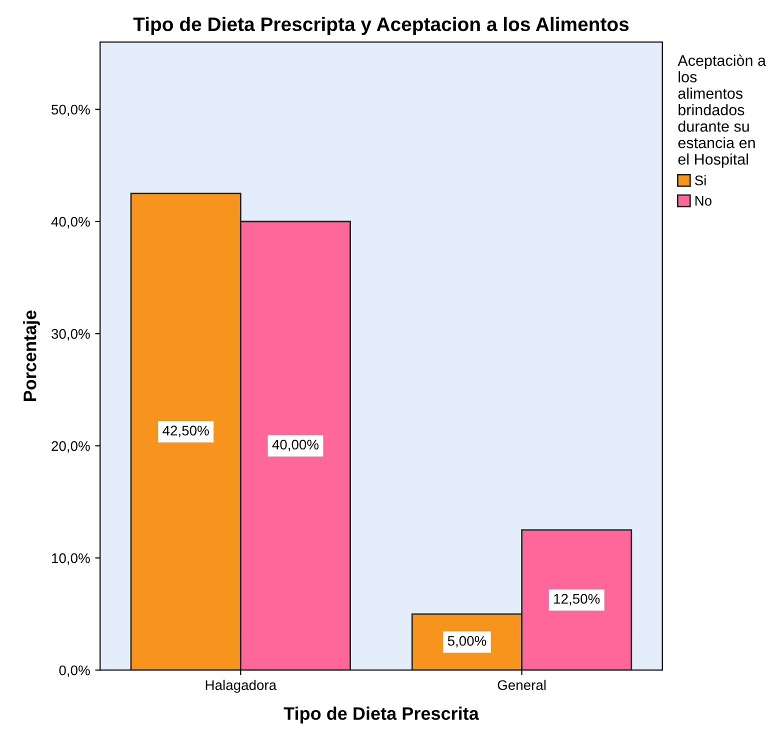 The image size is (782, 738). What do you see at coordinates (70, 222) in the screenshot?
I see `y-tick-label: 40,0%` at bounding box center [70, 222].